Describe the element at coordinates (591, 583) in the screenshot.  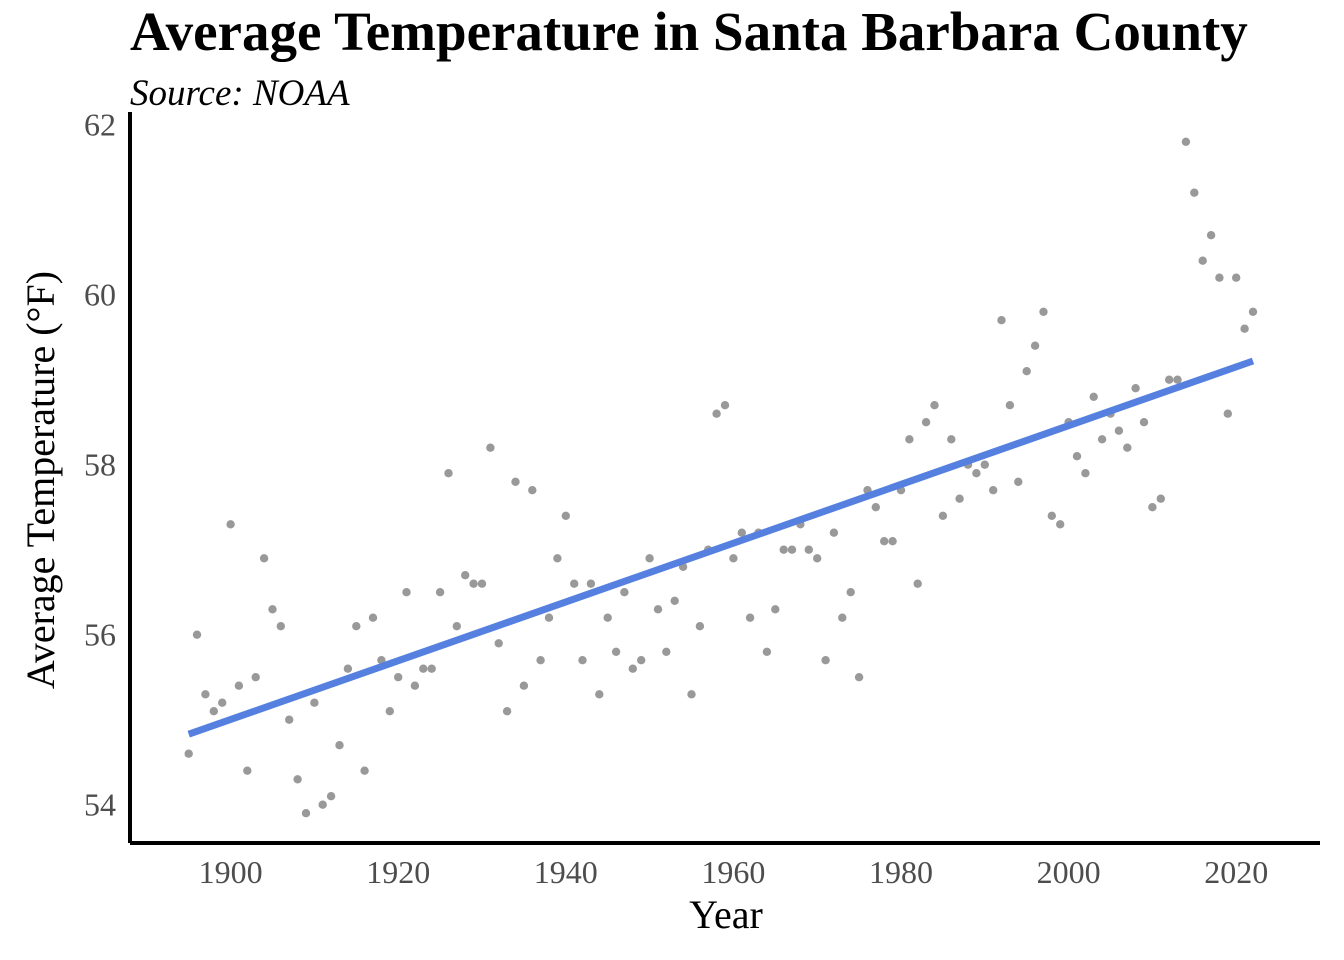
I see `data-point-1943` at that location.